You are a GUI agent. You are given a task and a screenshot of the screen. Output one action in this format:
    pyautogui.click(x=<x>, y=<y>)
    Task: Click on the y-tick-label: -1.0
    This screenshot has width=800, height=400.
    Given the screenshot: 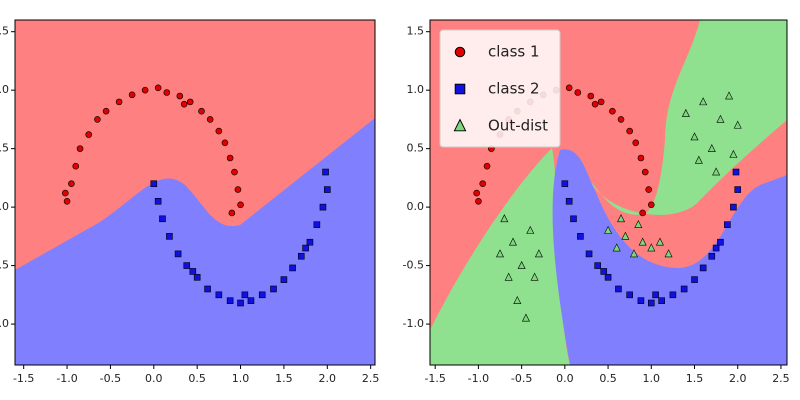 What is the action you would take?
    pyautogui.click(x=4, y=323)
    